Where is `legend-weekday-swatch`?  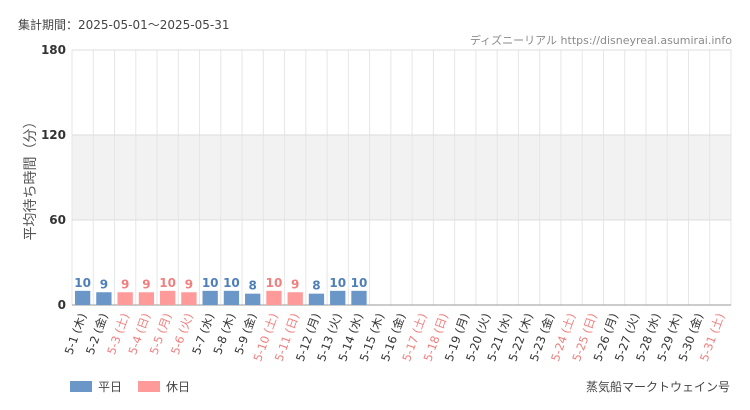
legend-weekday-swatch is located at coordinates (81, 386).